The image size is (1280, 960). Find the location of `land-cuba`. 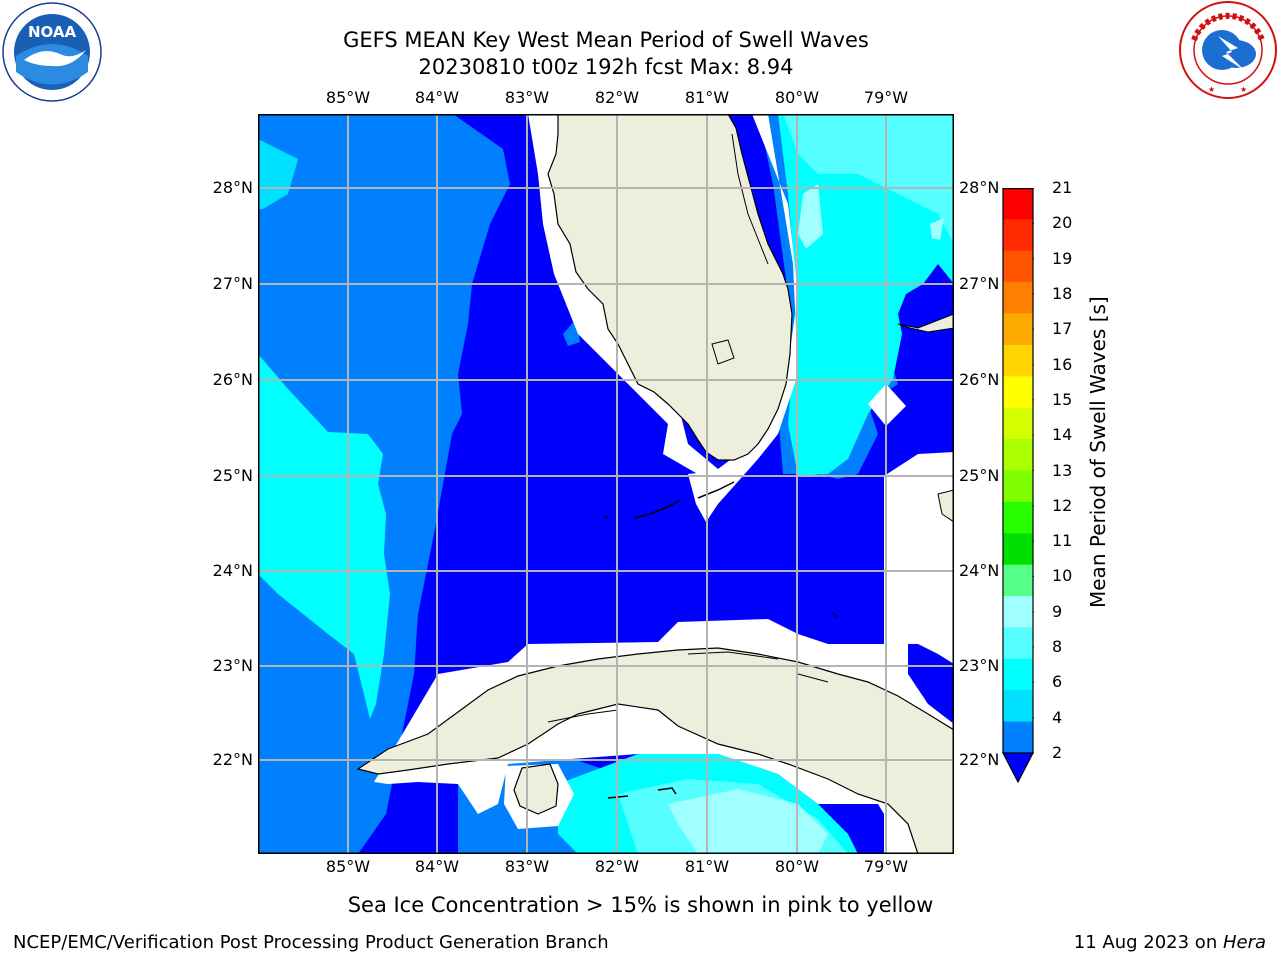

land-cuba is located at coordinates (655, 750).